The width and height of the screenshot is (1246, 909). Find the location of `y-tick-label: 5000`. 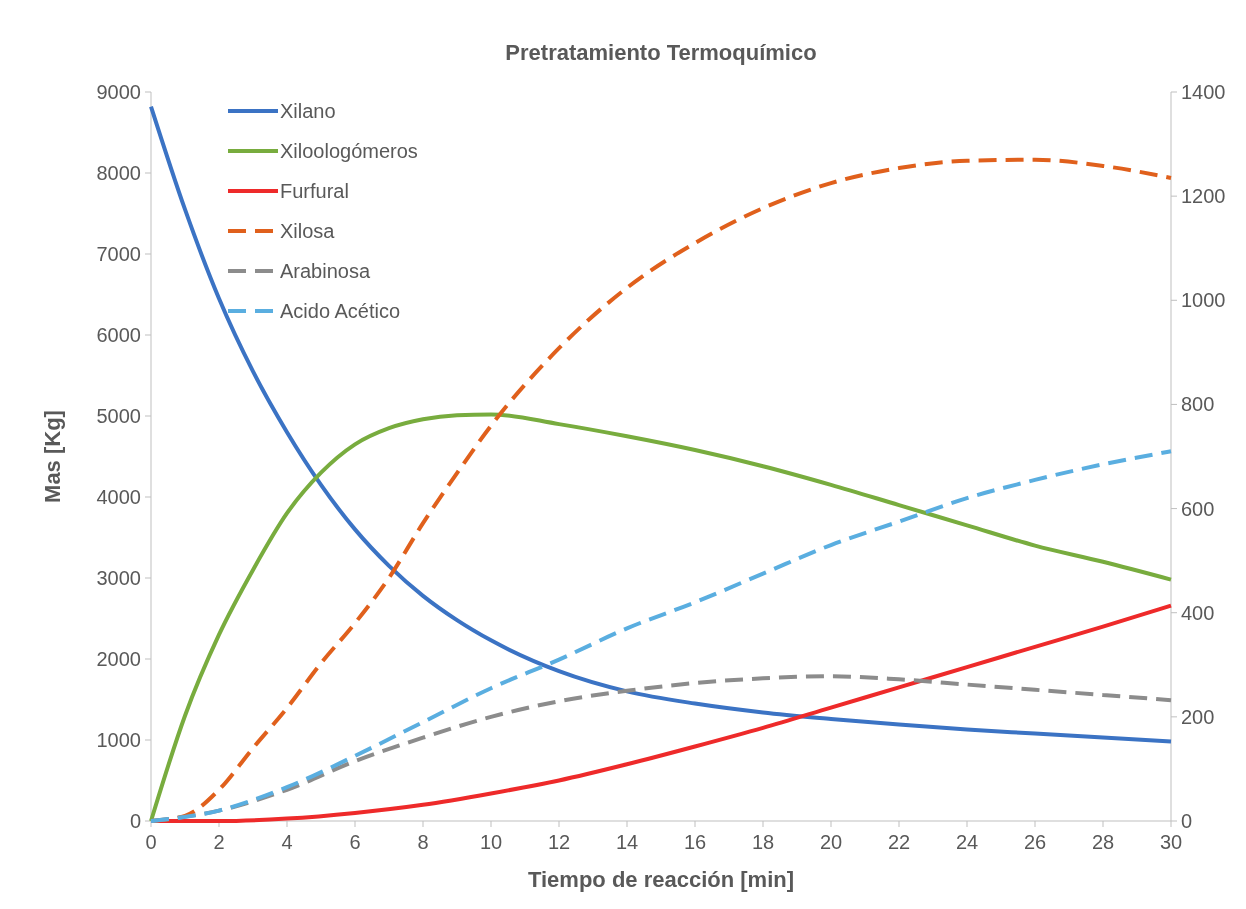

y-tick-label: 5000 is located at coordinates (118, 416).